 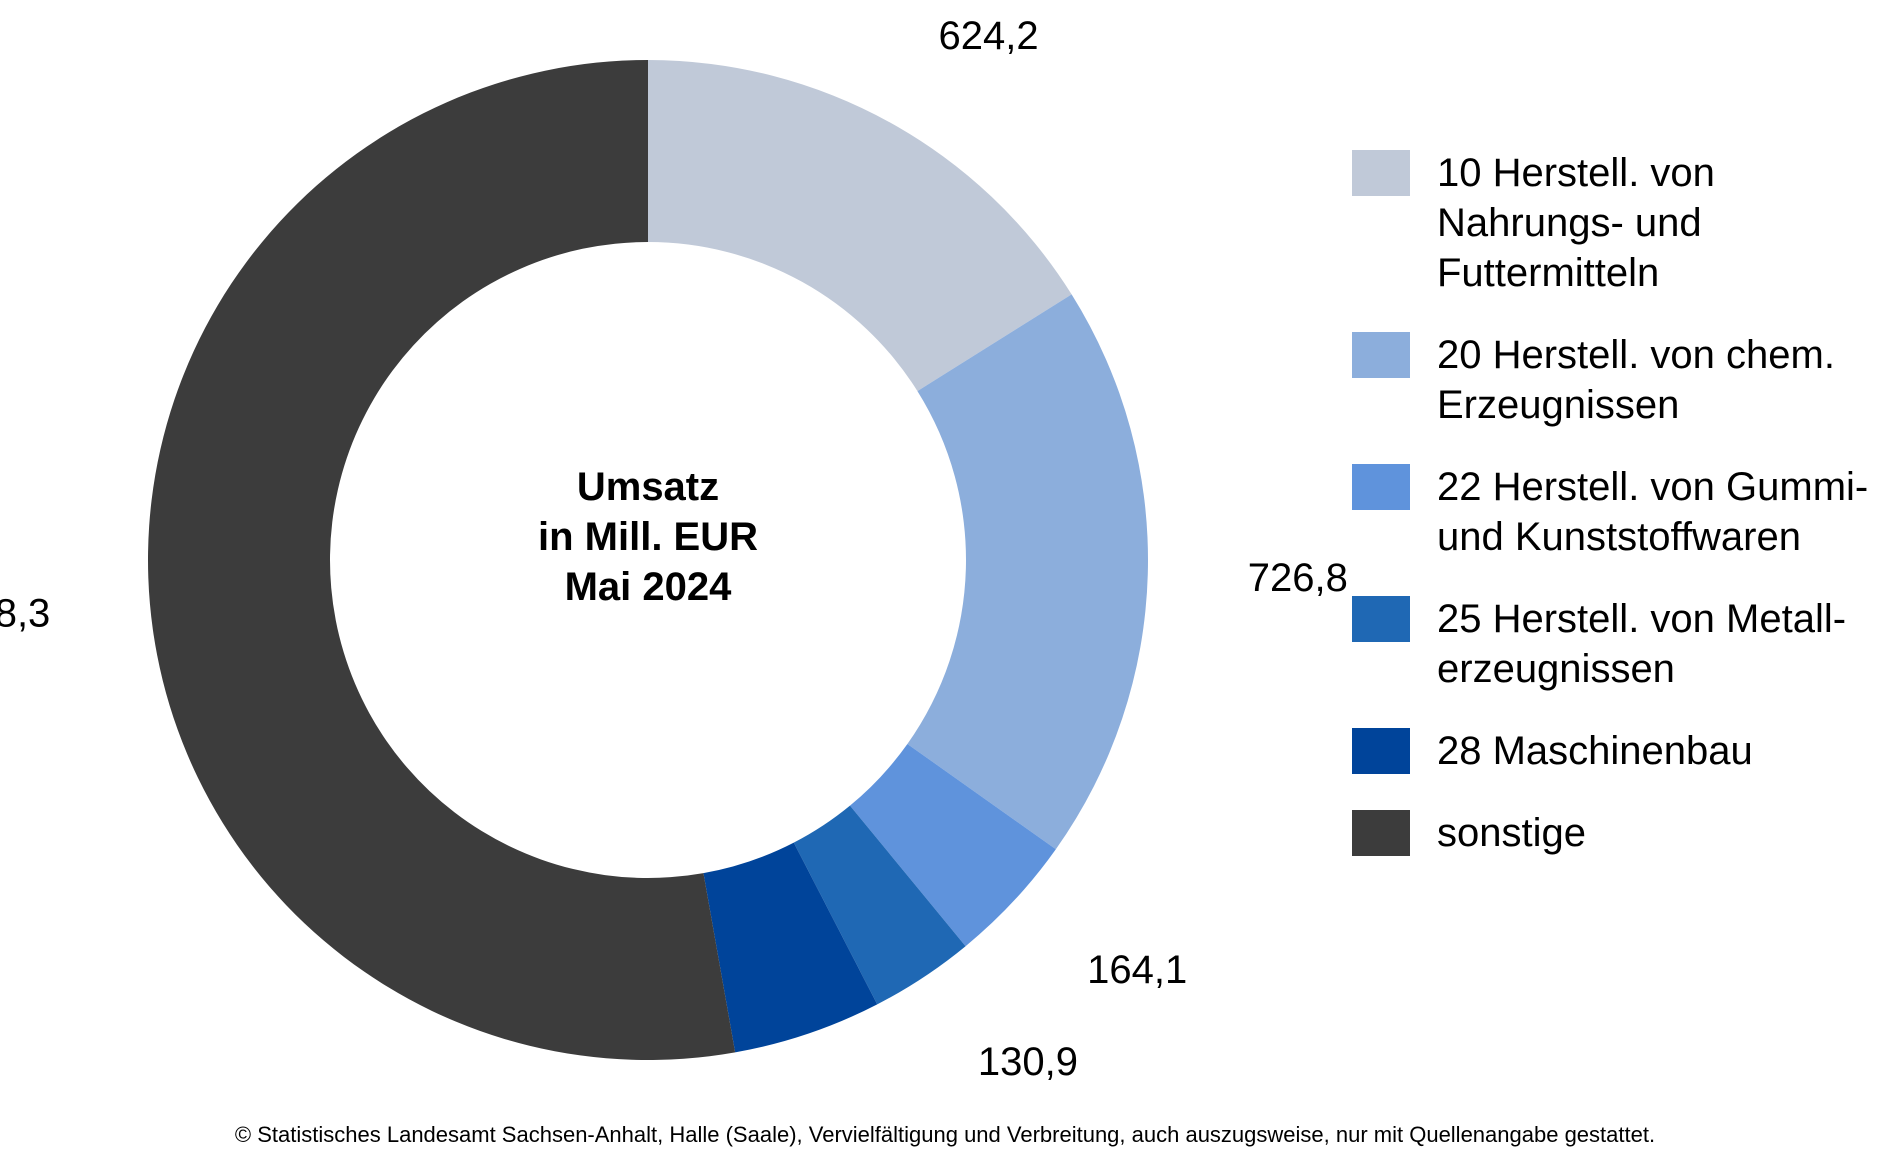 I want to click on legend-item-25: 25 Herstell. von Metall- erzeugnissen, so click(x=1621, y=644).